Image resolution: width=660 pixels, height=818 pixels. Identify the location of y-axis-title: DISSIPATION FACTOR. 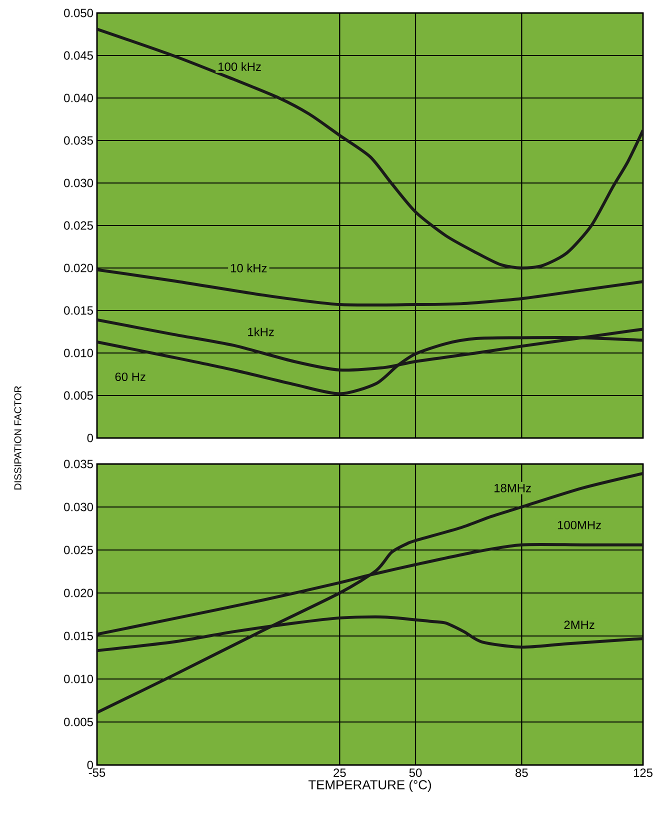
(18, 438).